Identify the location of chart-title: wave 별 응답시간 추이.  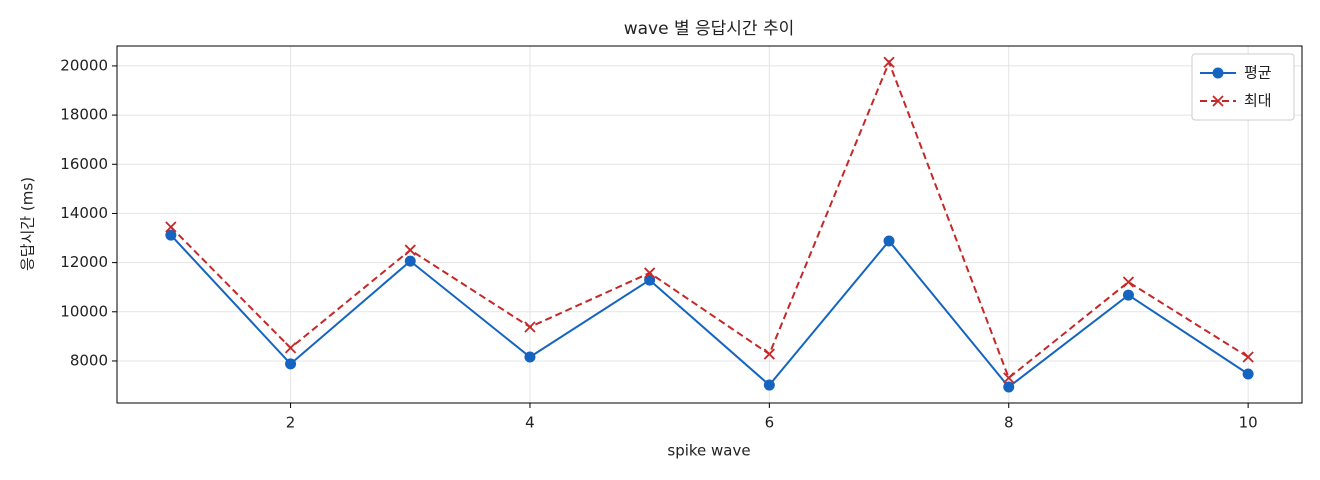
(709, 29).